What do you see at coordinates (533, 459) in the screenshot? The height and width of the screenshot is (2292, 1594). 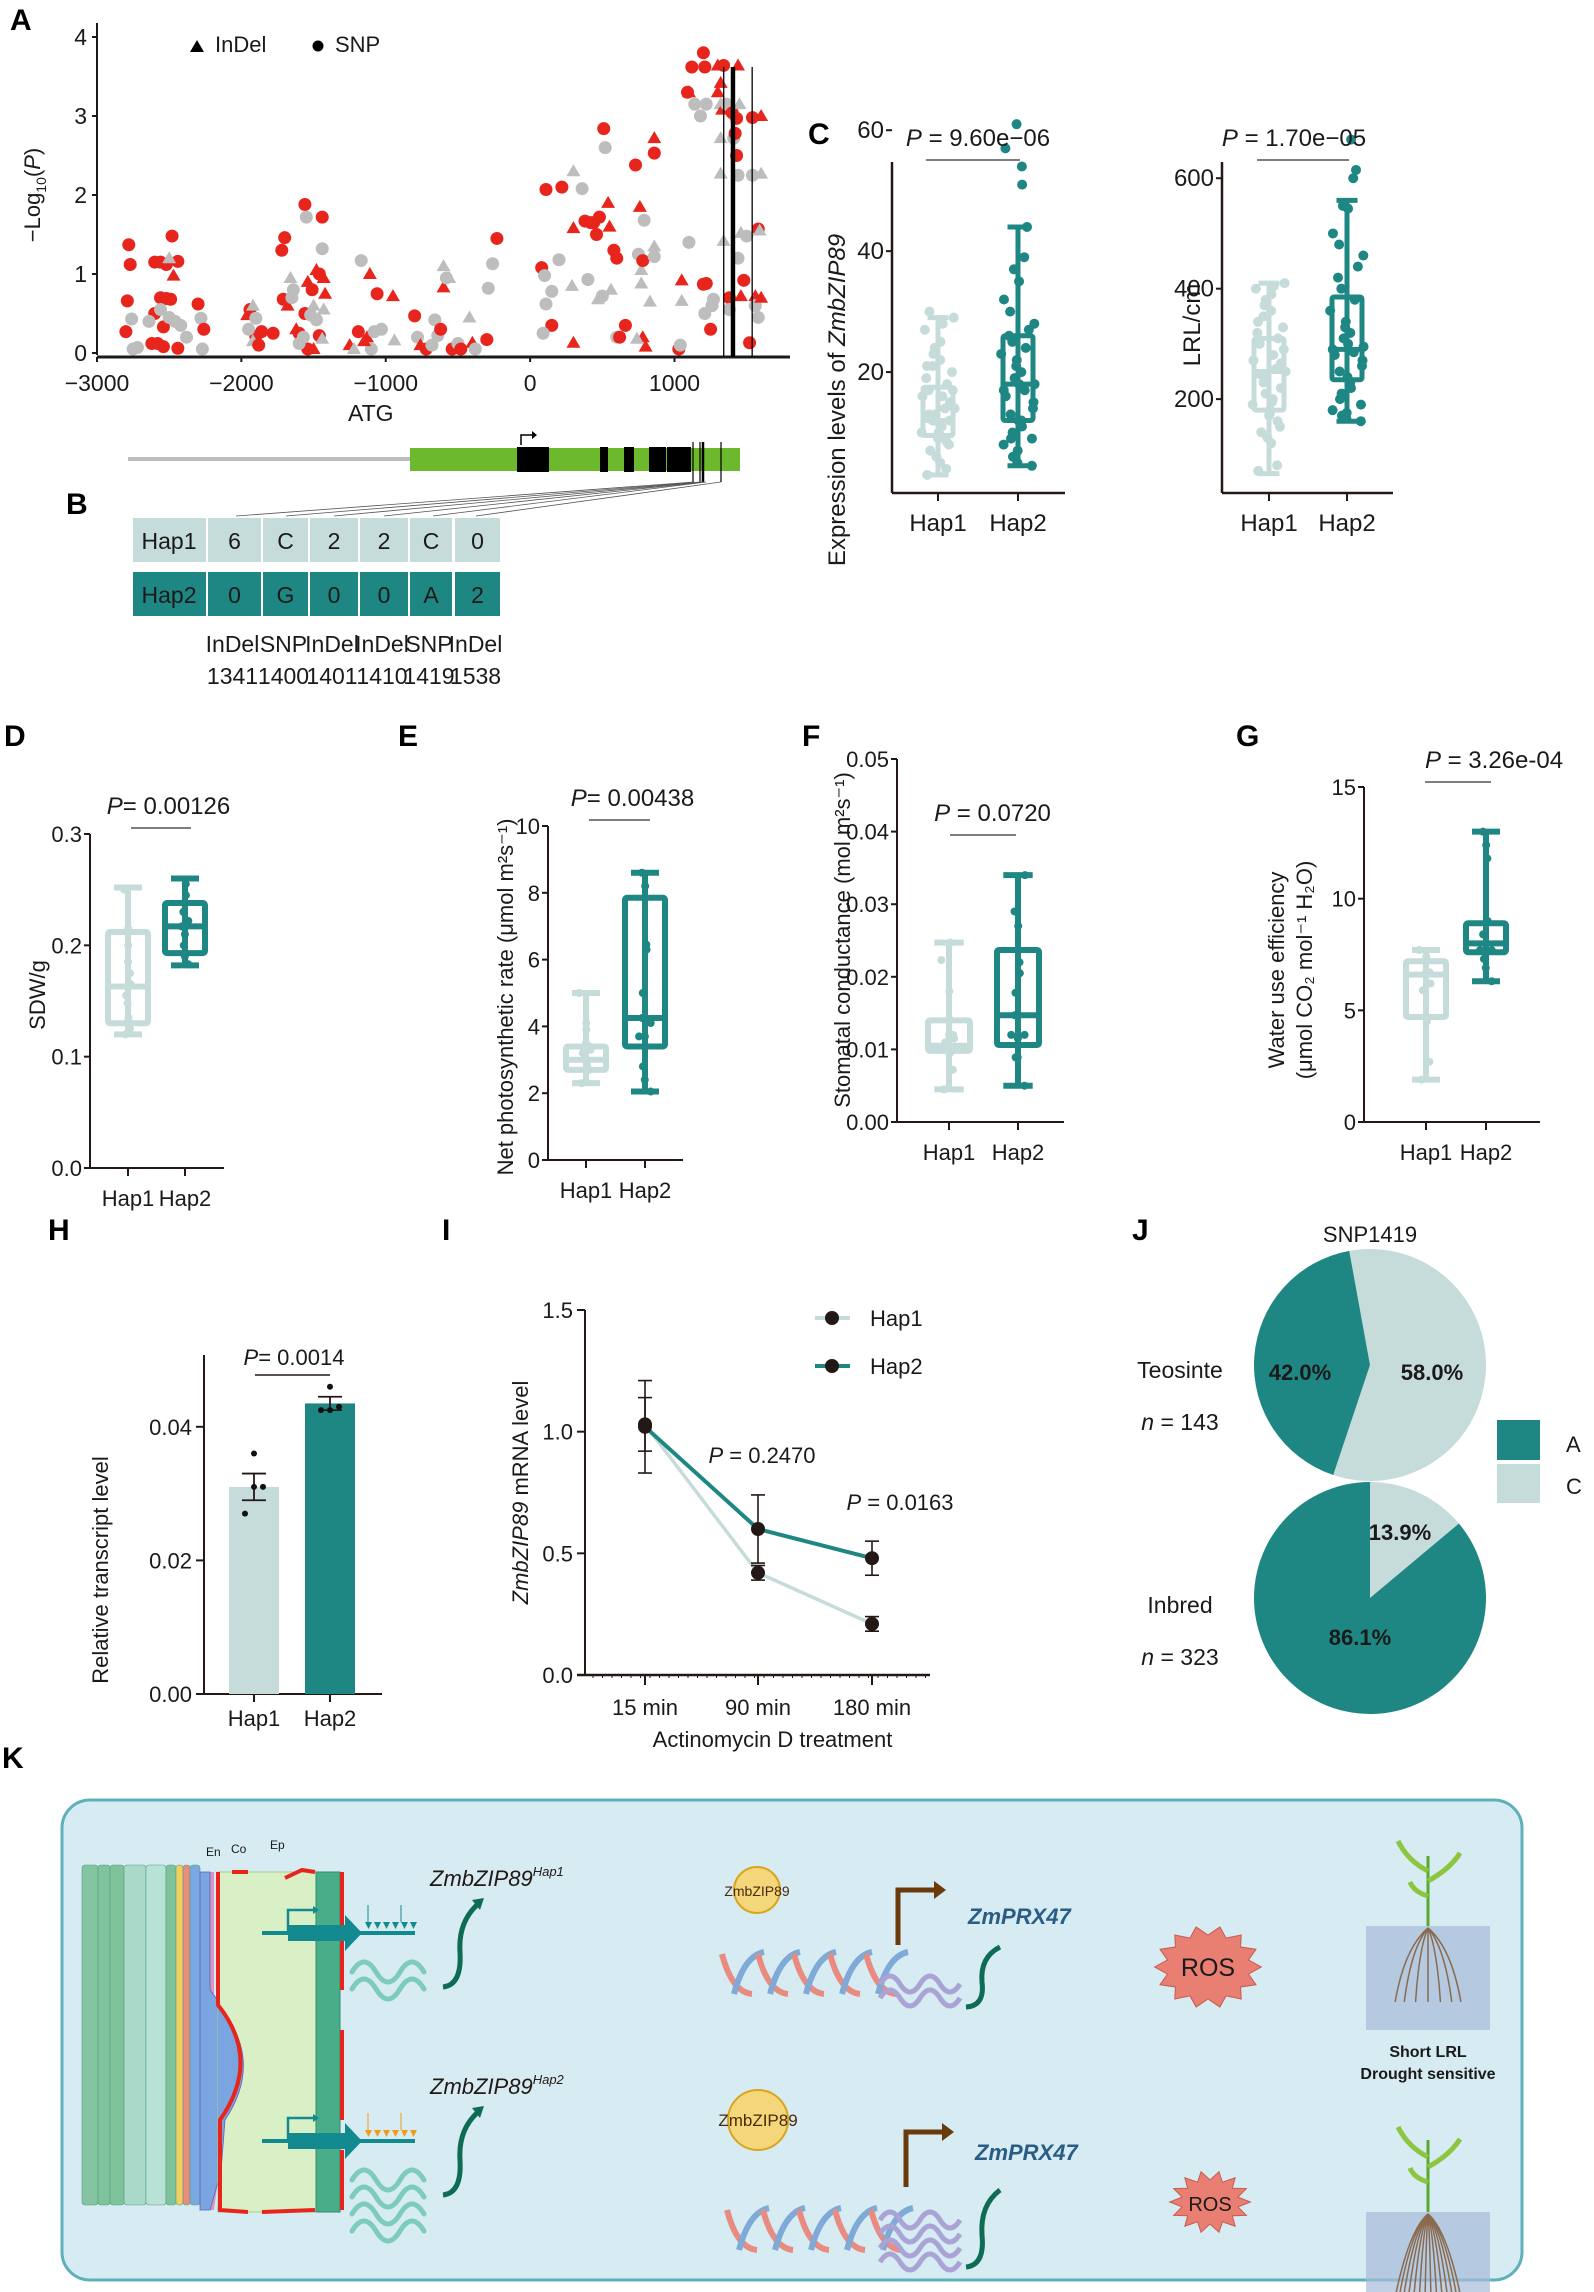 I see `exon` at bounding box center [533, 459].